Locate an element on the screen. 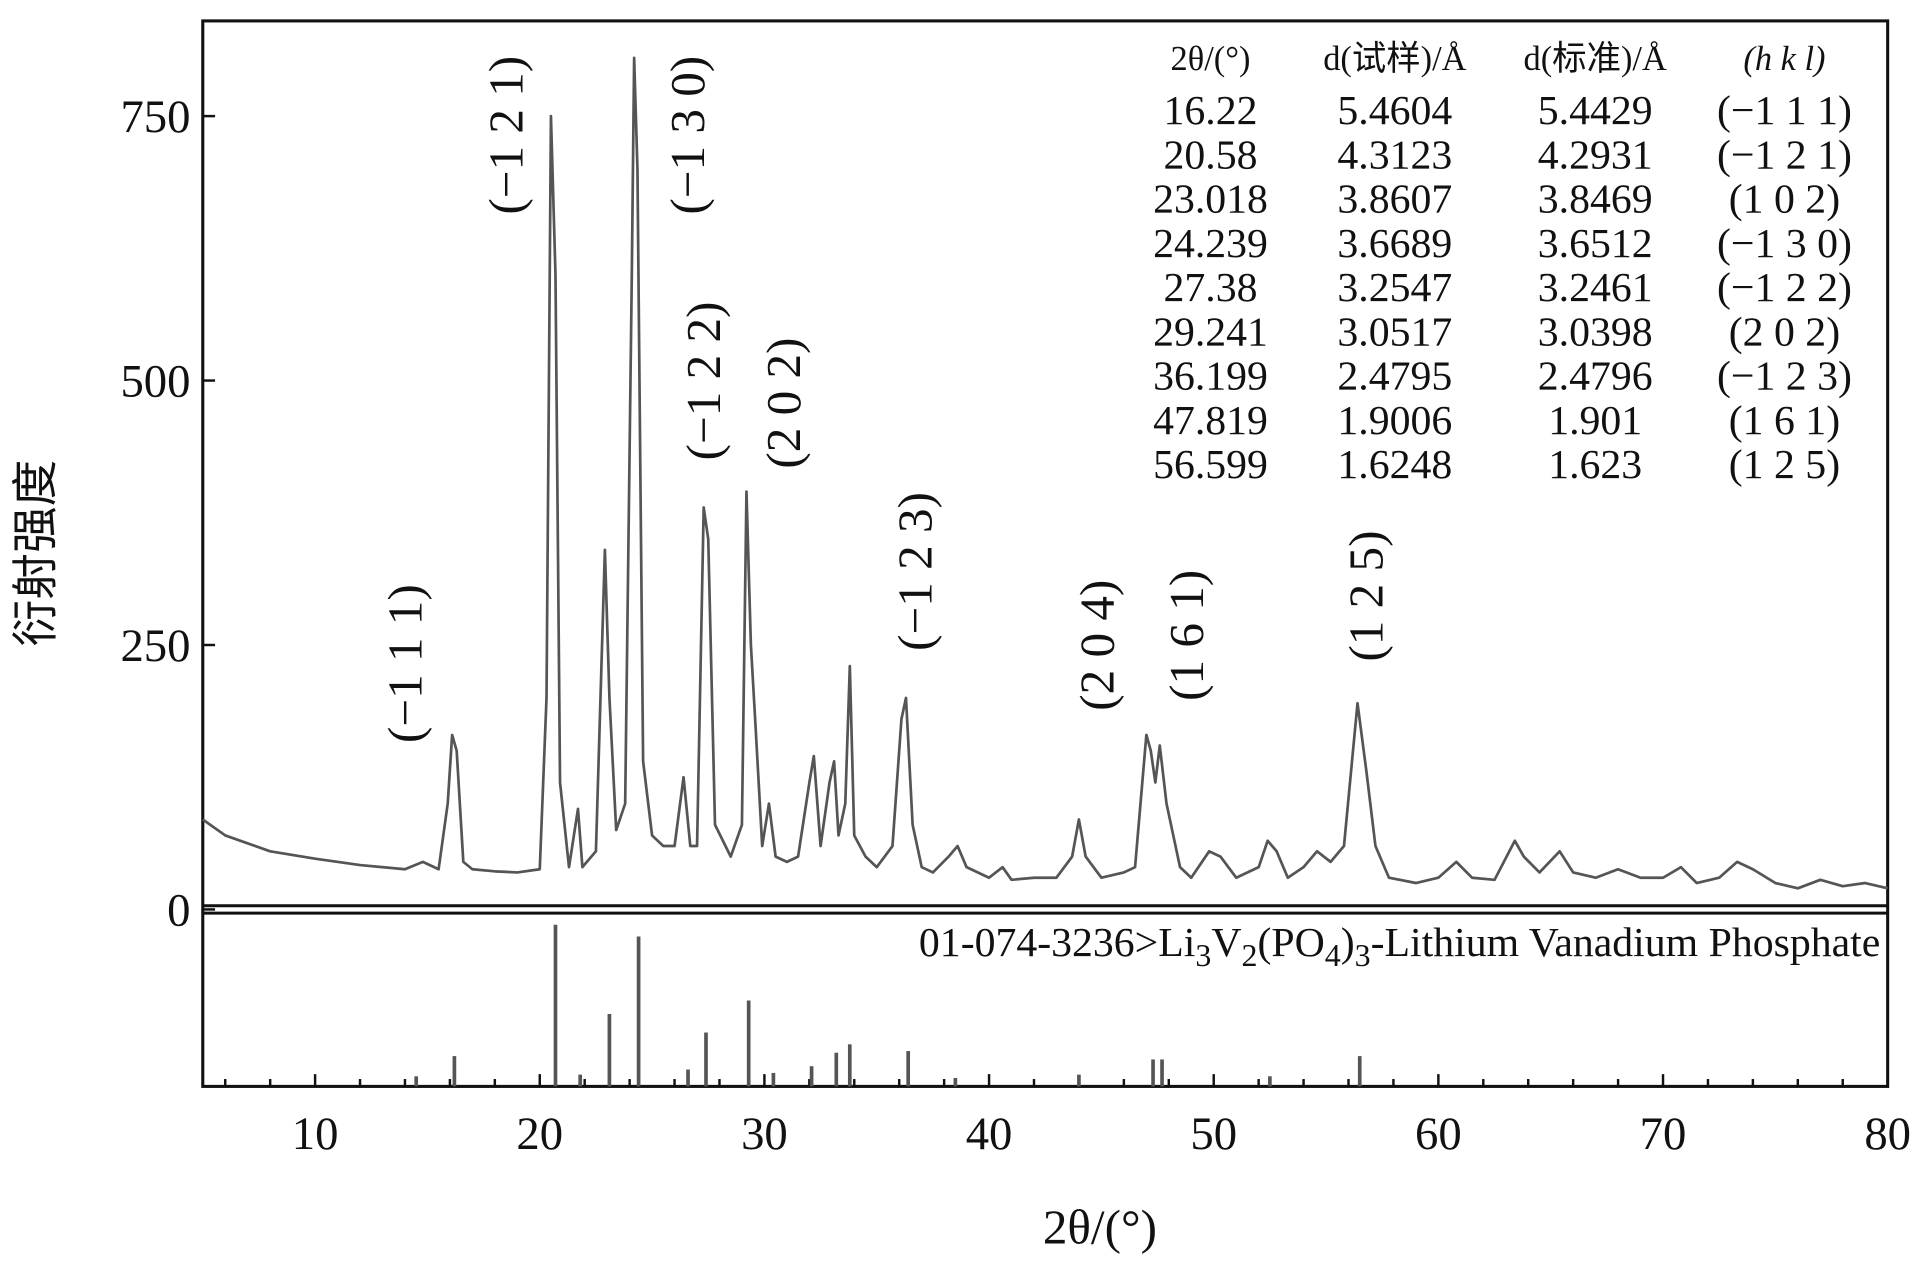 The image size is (1927, 1264). reference-label-part: 4 is located at coordinates (1333, 955).